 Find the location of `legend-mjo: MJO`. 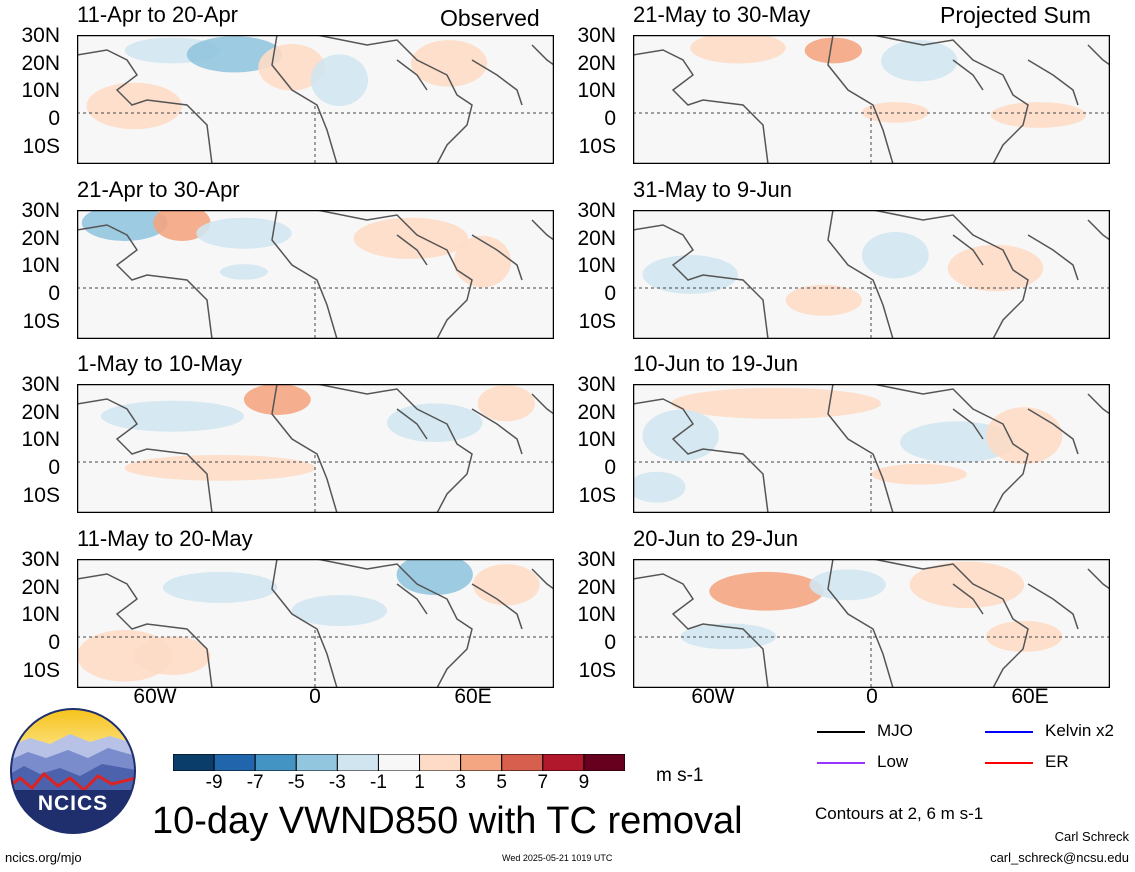

legend-mjo: MJO is located at coordinates (865, 731).